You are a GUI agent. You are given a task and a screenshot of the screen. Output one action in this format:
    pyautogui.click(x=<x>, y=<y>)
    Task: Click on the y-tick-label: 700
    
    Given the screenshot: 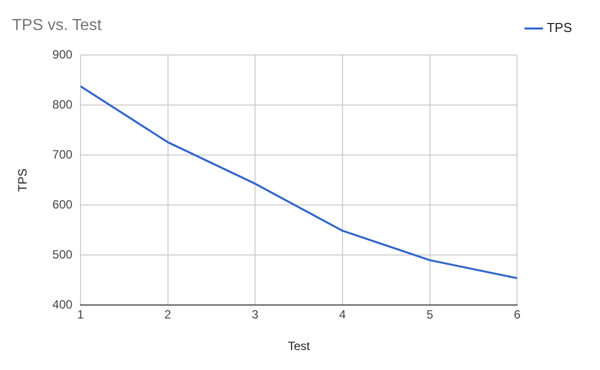 What is the action you would take?
    pyautogui.click(x=62, y=155)
    